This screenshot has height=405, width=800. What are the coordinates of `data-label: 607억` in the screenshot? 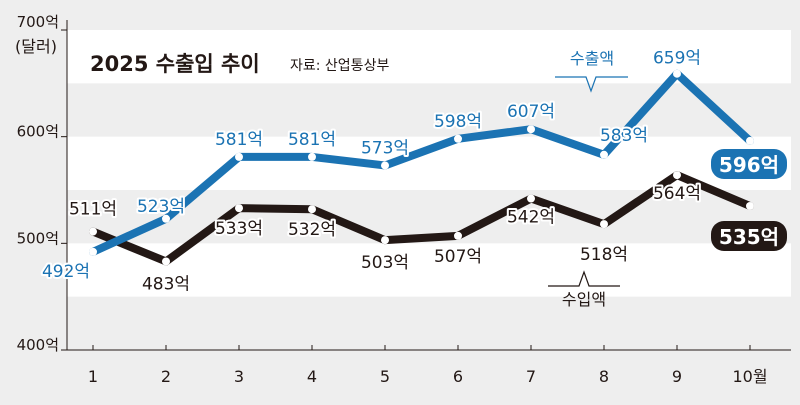 It's located at (531, 112).